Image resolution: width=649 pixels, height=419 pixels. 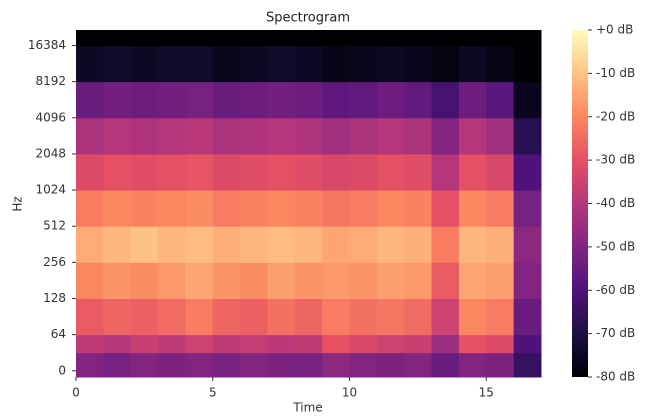 What do you see at coordinates (486, 393) in the screenshot?
I see `x-tick-label: 15` at bounding box center [486, 393].